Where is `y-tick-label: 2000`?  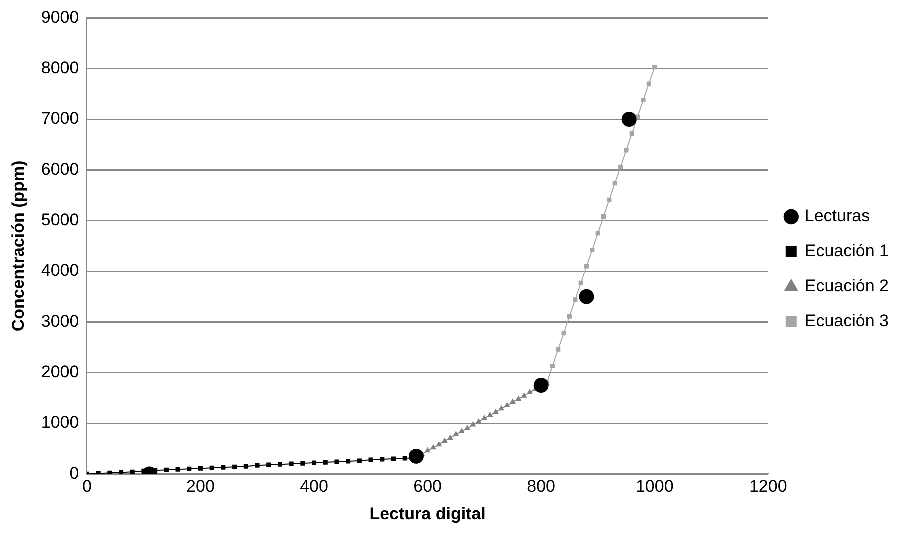 y-tick-label: 2000 is located at coordinates (60, 372).